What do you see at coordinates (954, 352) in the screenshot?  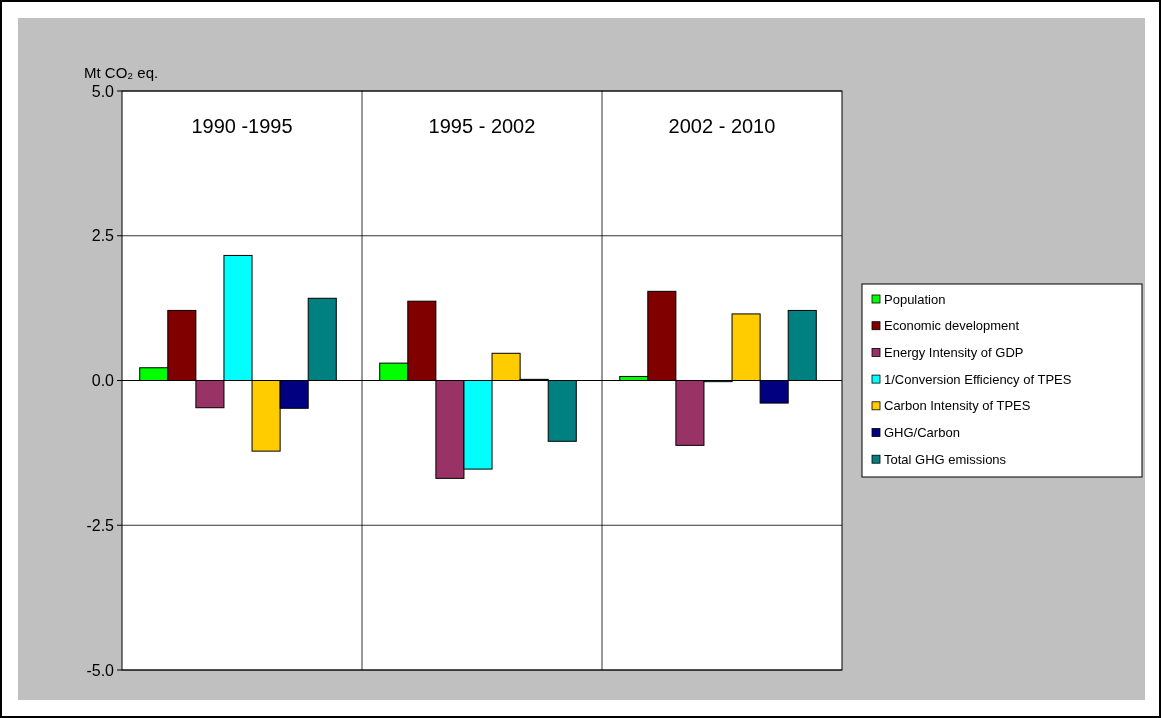 I see `legend-label: Energy Intensity of GDP` at bounding box center [954, 352].